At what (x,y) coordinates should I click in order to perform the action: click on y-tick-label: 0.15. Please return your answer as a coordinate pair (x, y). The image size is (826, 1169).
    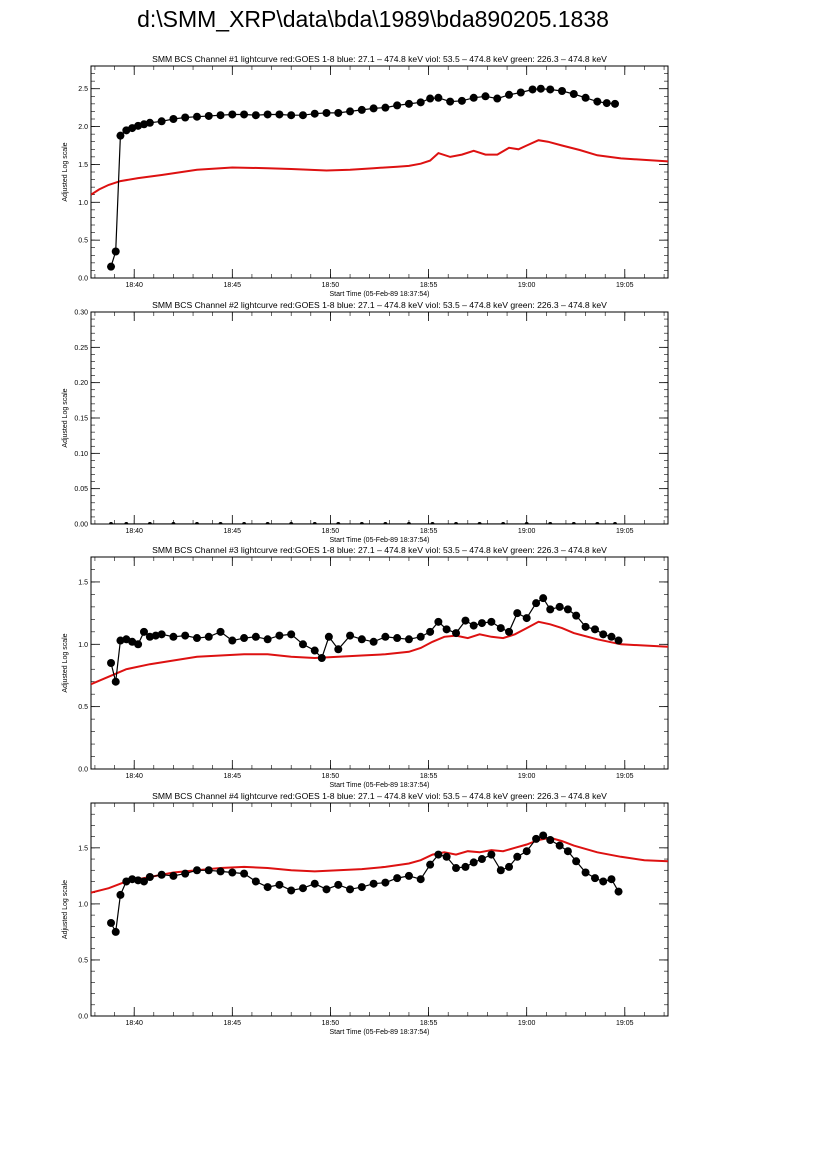
    Looking at the image, I should click on (81, 419).